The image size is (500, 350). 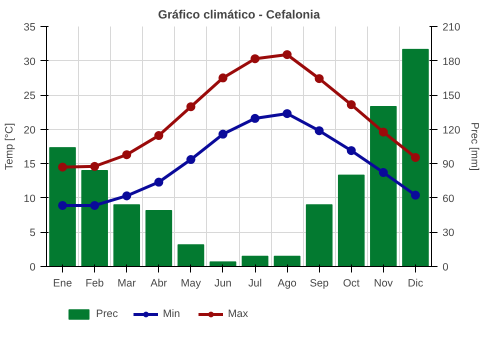 I want to click on y-axis-title: Temp [°C], so click(x=10, y=146).